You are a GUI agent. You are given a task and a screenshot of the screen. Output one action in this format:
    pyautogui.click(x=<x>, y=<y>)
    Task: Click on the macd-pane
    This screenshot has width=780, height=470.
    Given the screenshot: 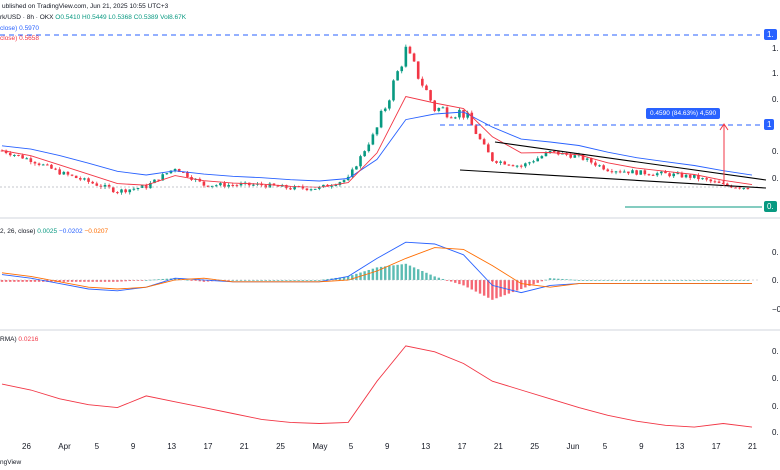 What is the action you would take?
    pyautogui.click(x=376, y=270)
    